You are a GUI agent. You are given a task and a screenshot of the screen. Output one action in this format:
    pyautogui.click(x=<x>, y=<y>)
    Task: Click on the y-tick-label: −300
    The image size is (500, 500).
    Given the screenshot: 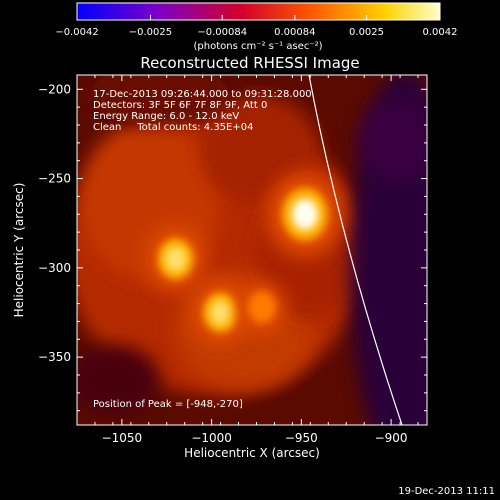 What is the action you would take?
    pyautogui.click(x=54, y=268)
    